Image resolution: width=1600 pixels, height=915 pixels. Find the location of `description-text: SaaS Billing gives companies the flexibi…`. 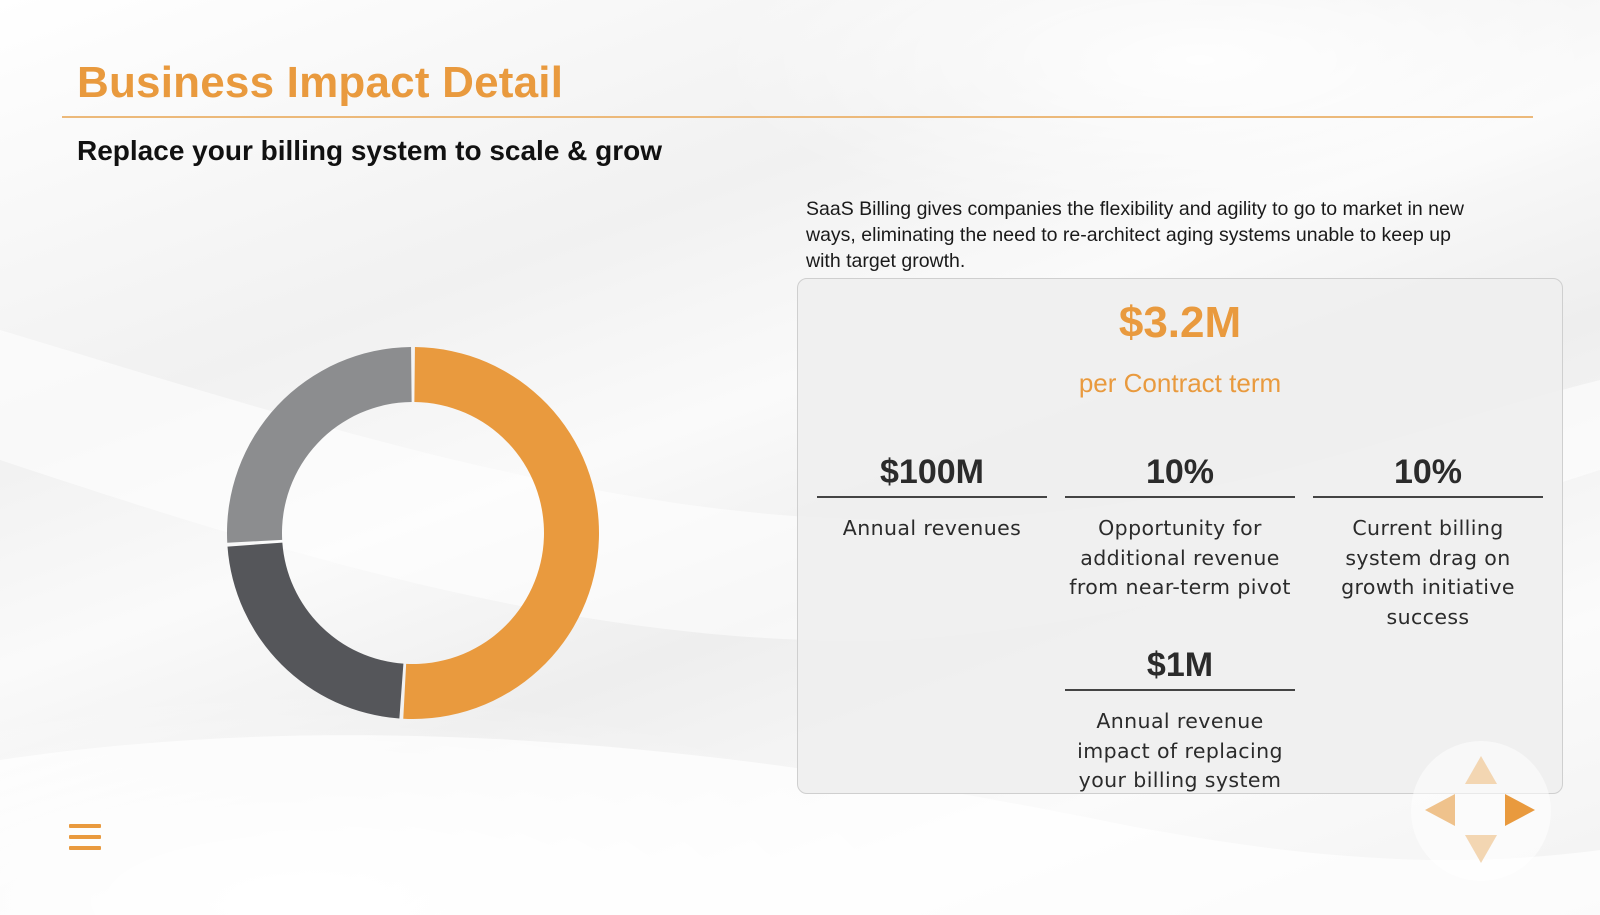

description-text: SaaS Billing gives companies the flexibi… is located at coordinates (1135, 235).